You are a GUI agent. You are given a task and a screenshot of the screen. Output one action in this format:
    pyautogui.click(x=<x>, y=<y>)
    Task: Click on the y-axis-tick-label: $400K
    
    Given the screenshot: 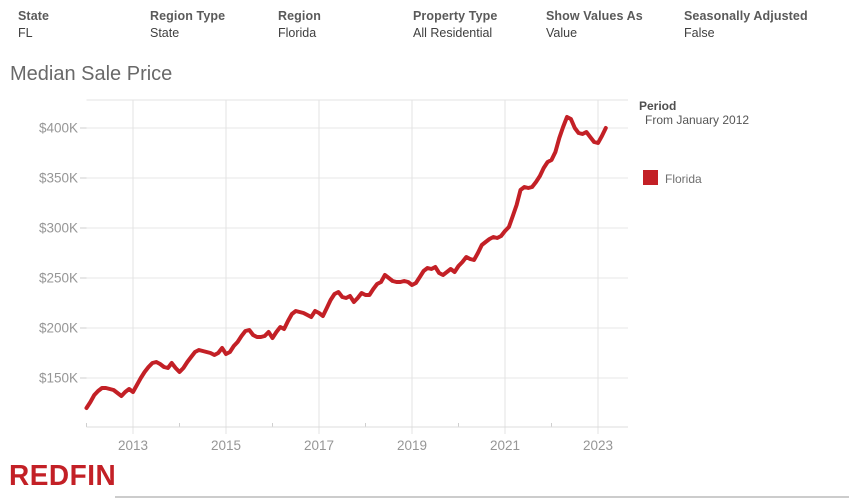 What is the action you would take?
    pyautogui.click(x=58, y=128)
    